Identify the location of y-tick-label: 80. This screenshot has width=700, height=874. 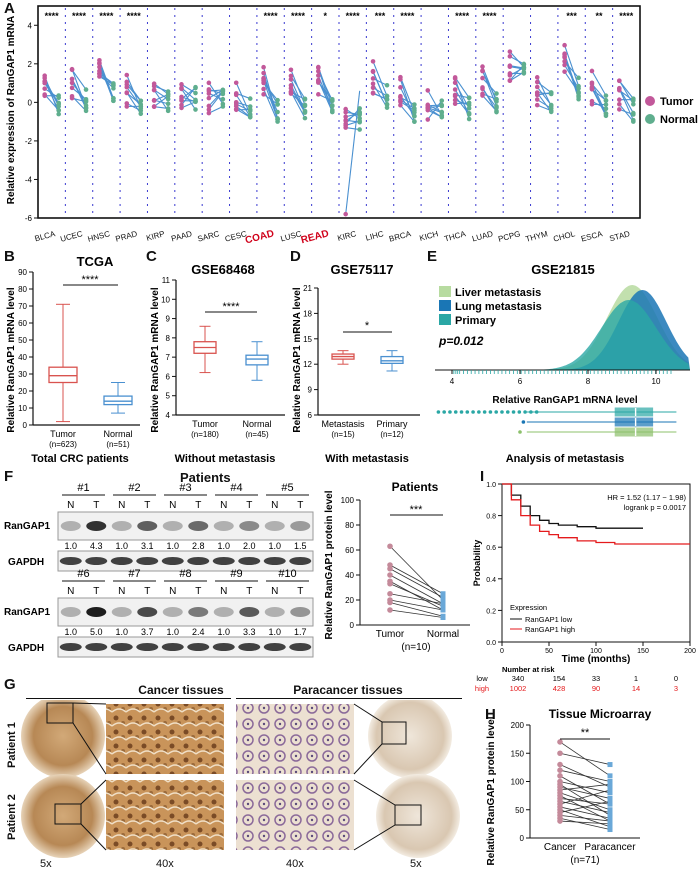
(349, 525).